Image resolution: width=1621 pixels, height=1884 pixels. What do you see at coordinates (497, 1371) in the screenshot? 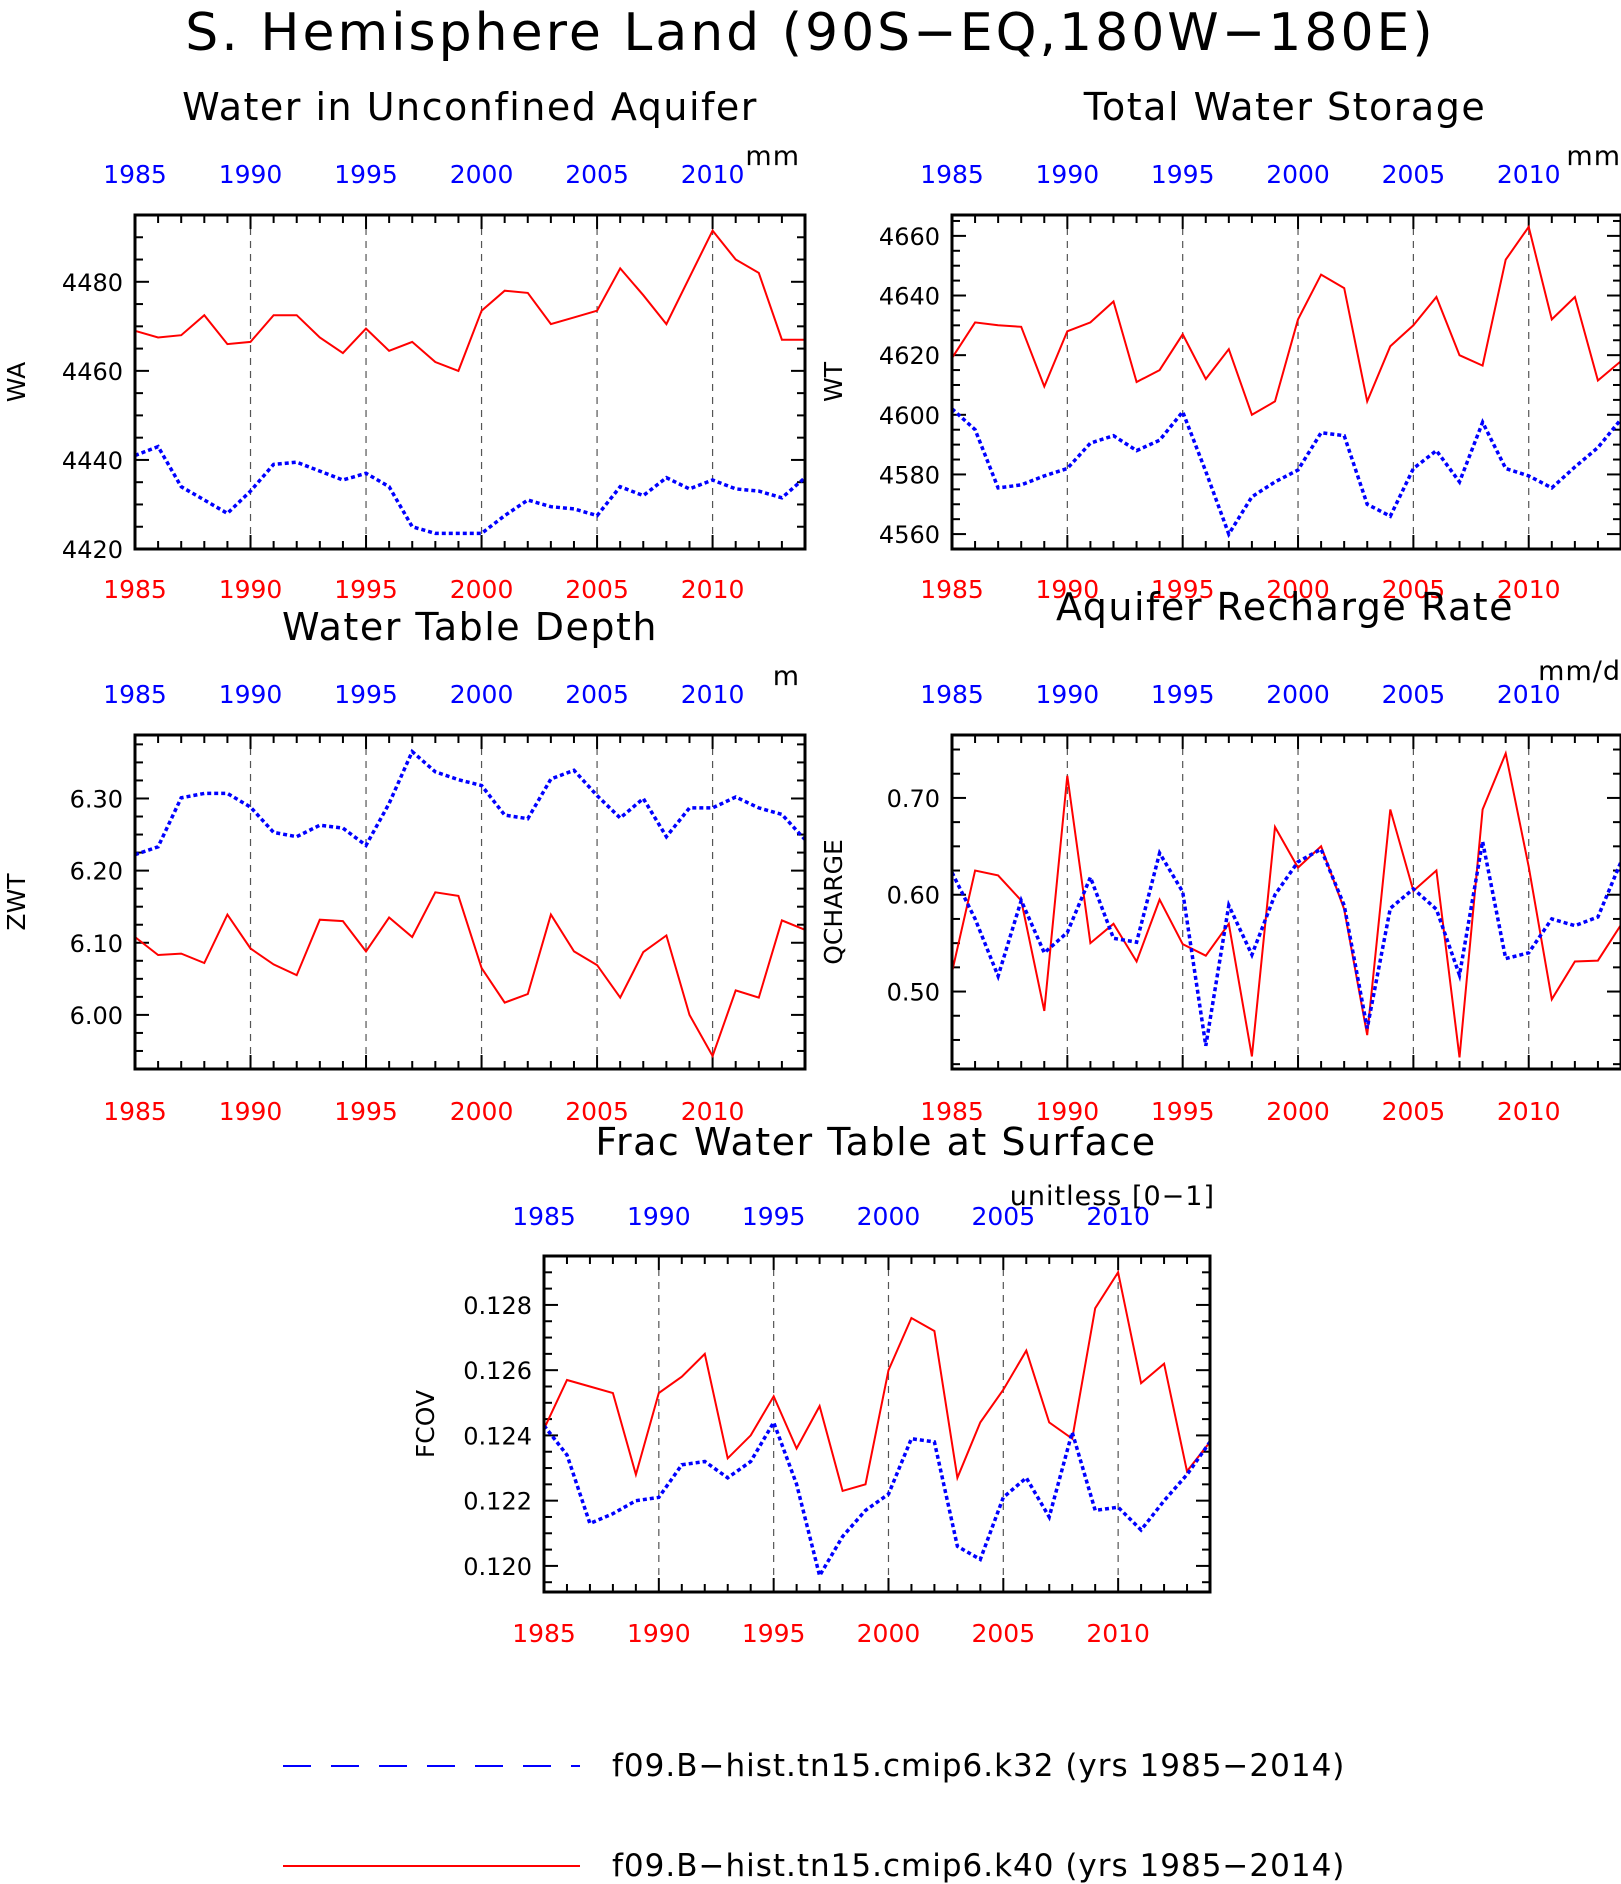
I see `y-tick-label: 0.126` at bounding box center [497, 1371].